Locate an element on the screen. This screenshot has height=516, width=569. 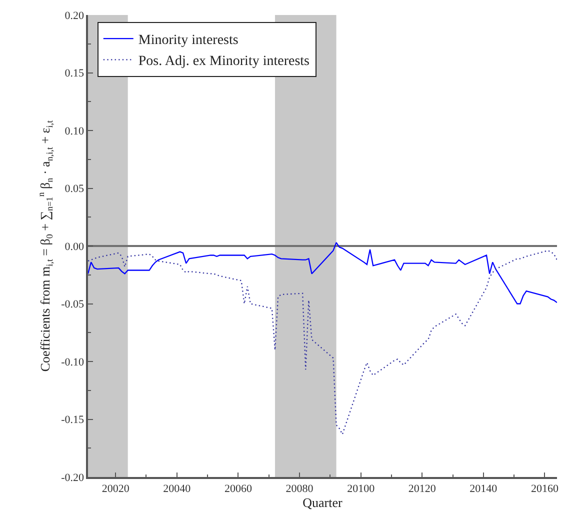
x-tick-label: 20060 is located at coordinates (238, 488).